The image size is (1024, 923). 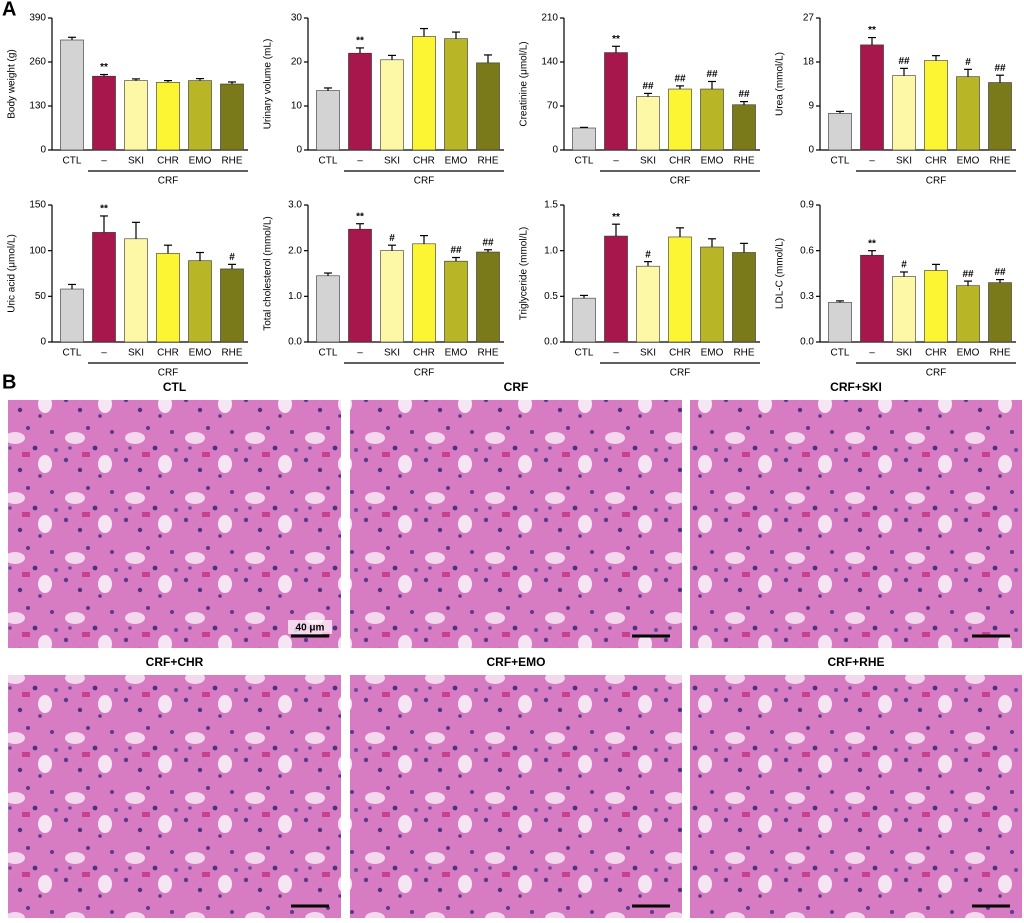 What do you see at coordinates (9, 382) in the screenshot?
I see `panel-label: B` at bounding box center [9, 382].